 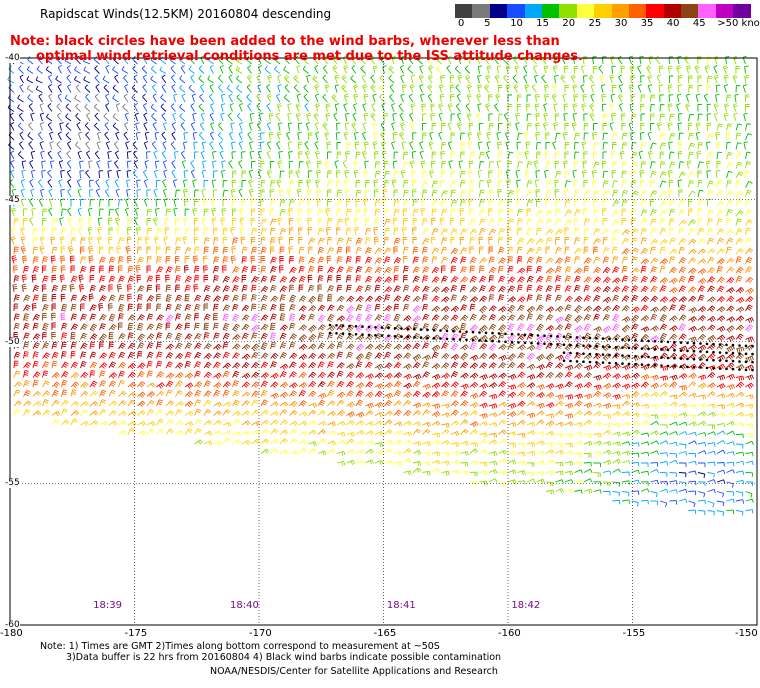 What do you see at coordinates (11, 633) in the screenshot?
I see `longitude-label: -180` at bounding box center [11, 633].